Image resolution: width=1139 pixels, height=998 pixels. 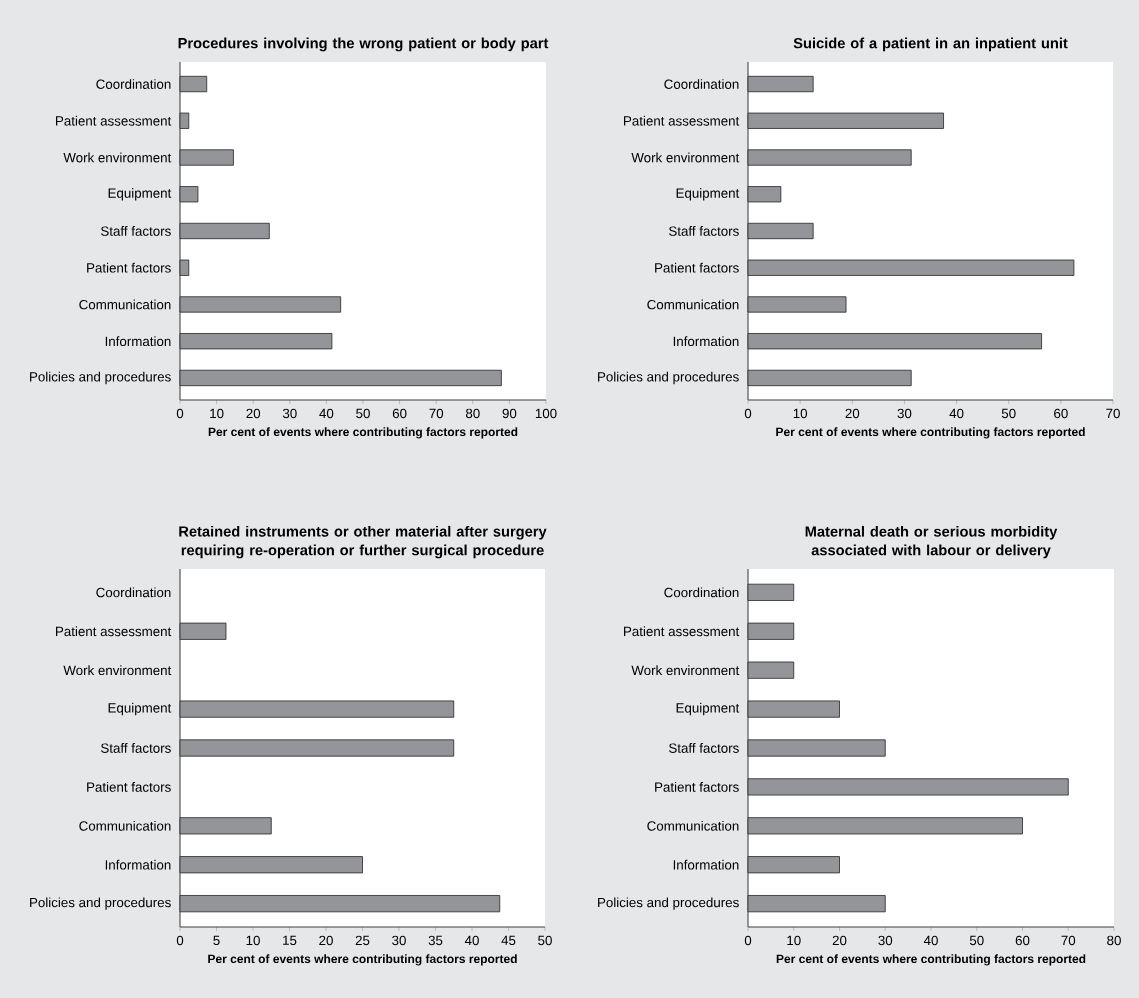 What do you see at coordinates (546, 413) in the screenshot?
I see `x-tick-label: 100` at bounding box center [546, 413].